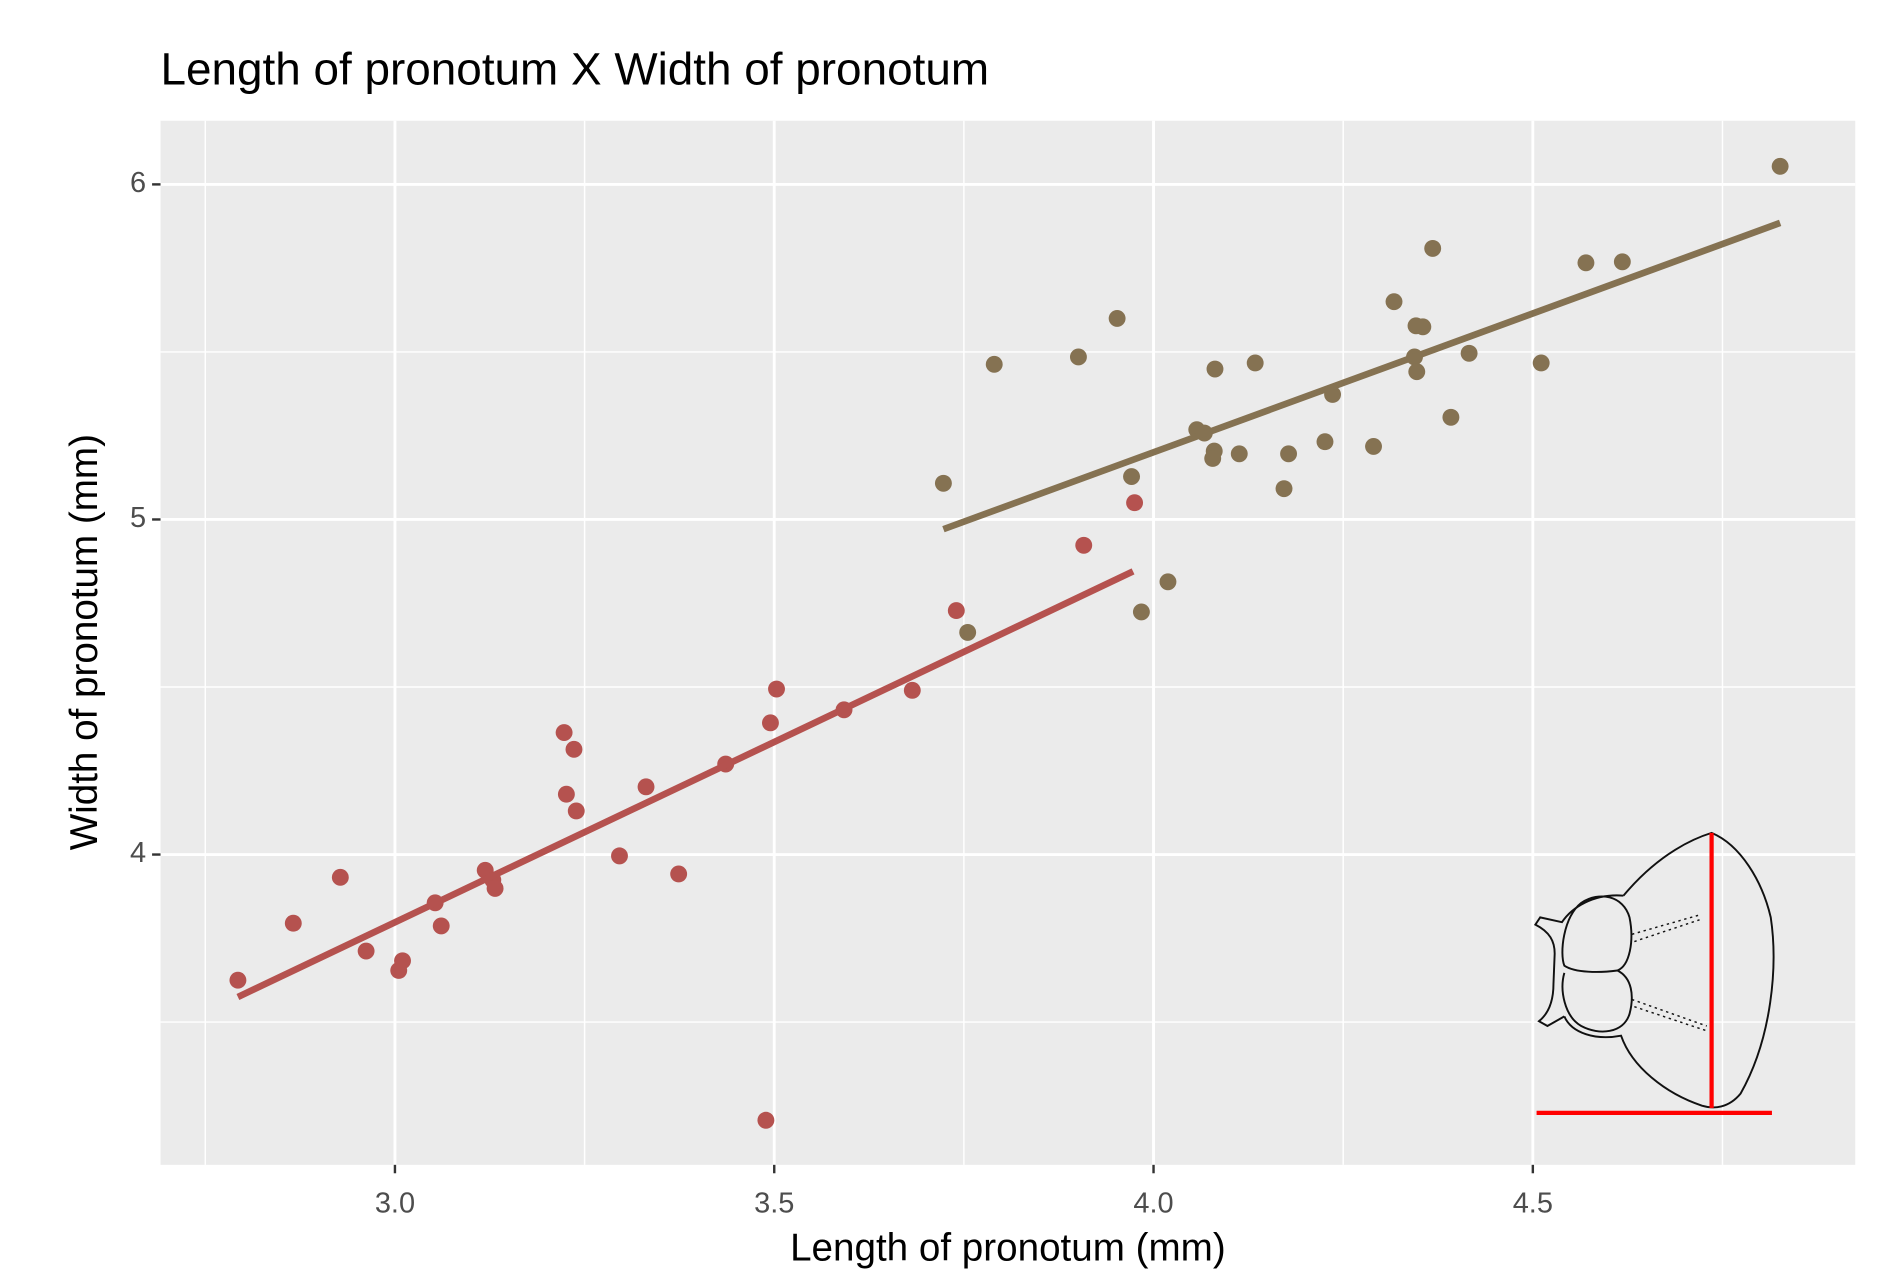 This screenshot has width=1883, height=1273. Describe the element at coordinates (575, 69) in the screenshot. I see `chart-title: Length of pronotum X Width of pronotum` at that location.